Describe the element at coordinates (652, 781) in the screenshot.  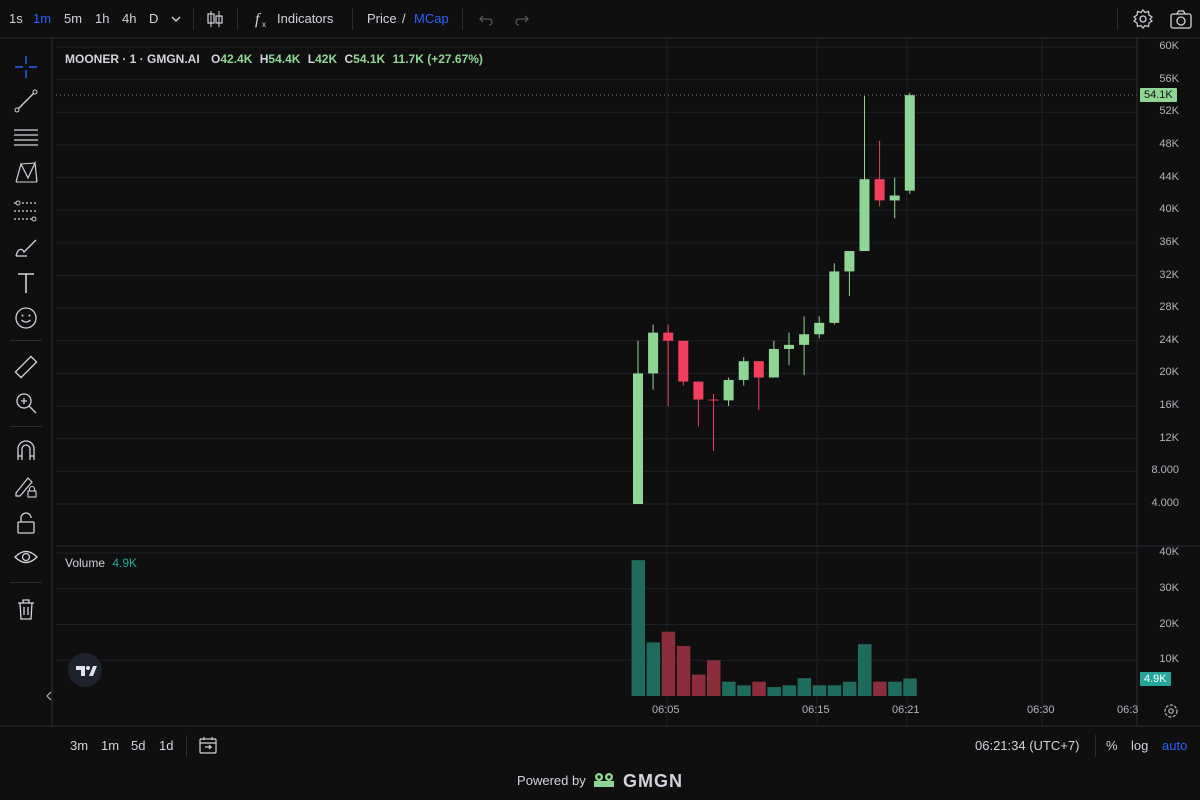
I see `gmgn-brand: GMGN` at that location.